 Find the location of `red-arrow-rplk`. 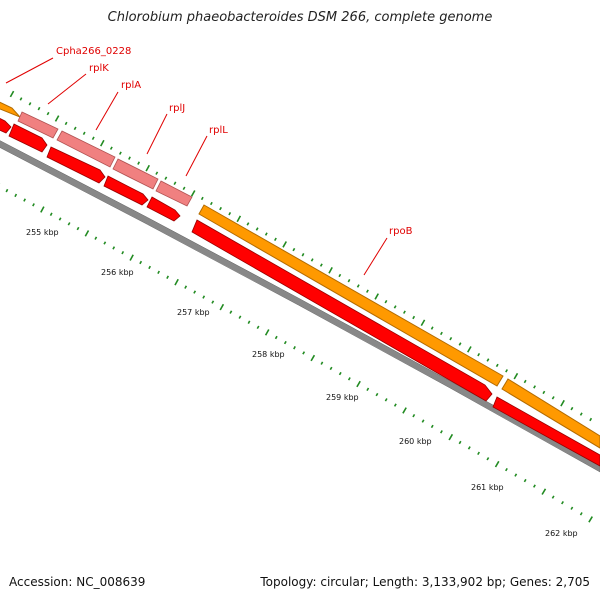

red-arrow-rplk is located at coordinates (28, 138).